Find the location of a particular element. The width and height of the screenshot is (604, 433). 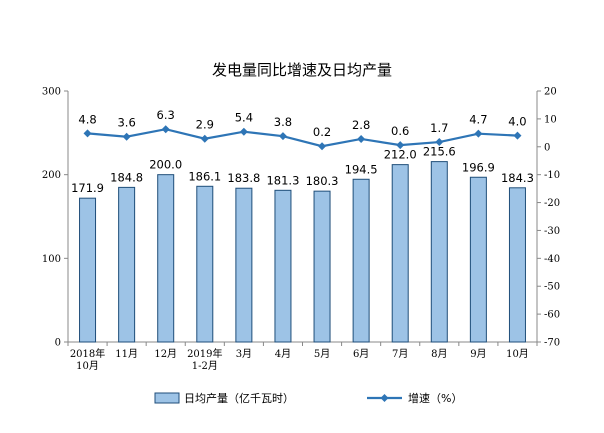

bar-value-label: 184.3 is located at coordinates (517, 178).